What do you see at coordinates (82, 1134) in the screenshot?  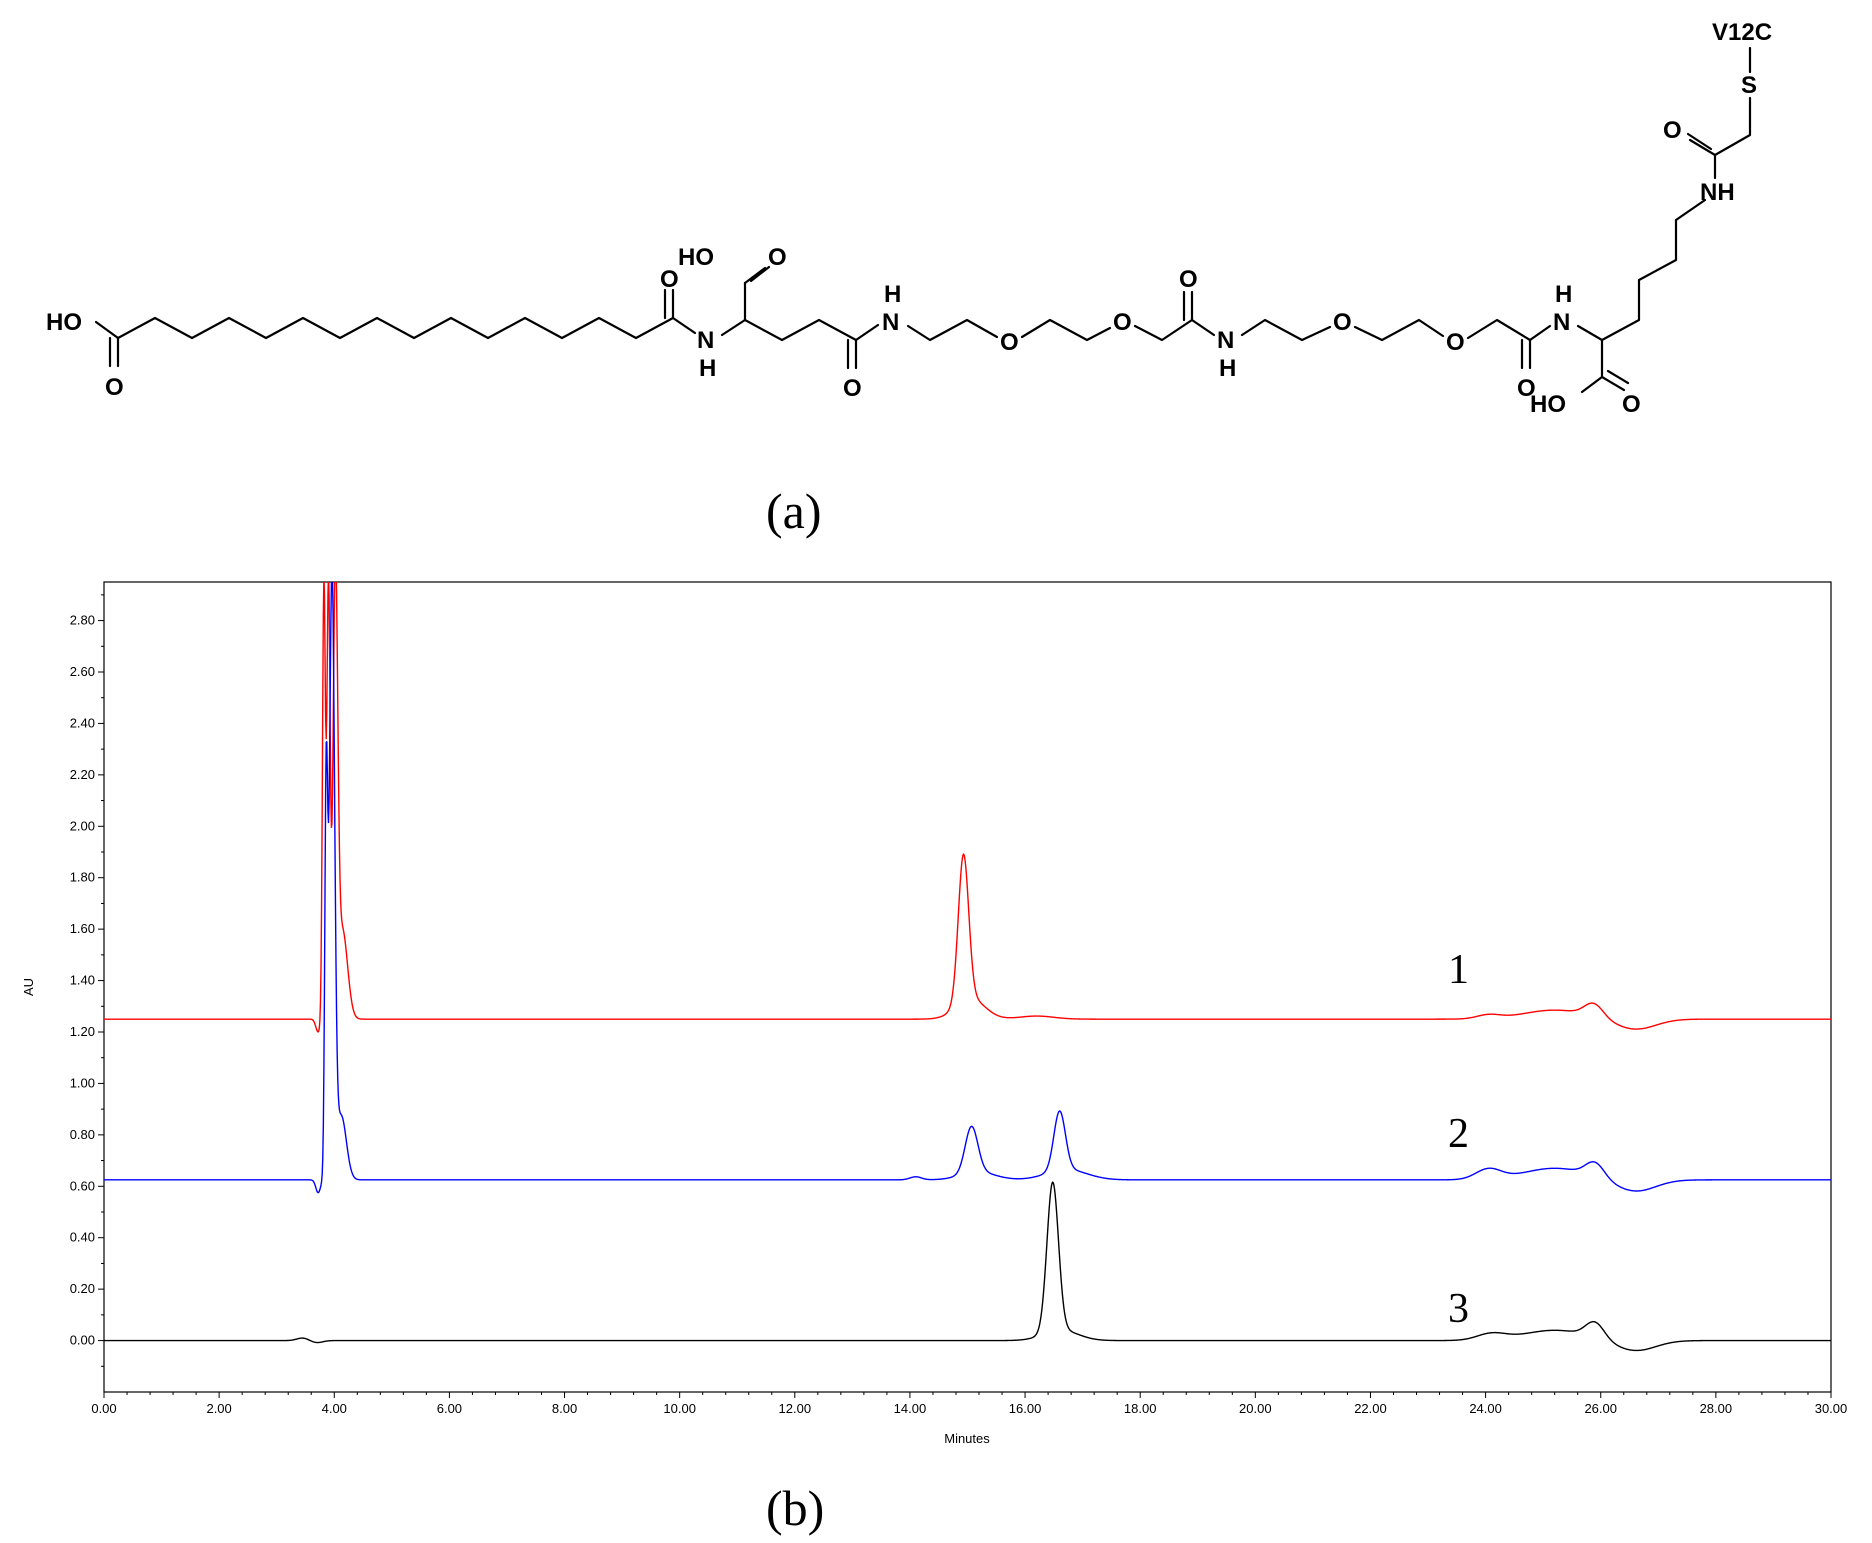 I see `y-tick-label: 0.80` at bounding box center [82, 1134].